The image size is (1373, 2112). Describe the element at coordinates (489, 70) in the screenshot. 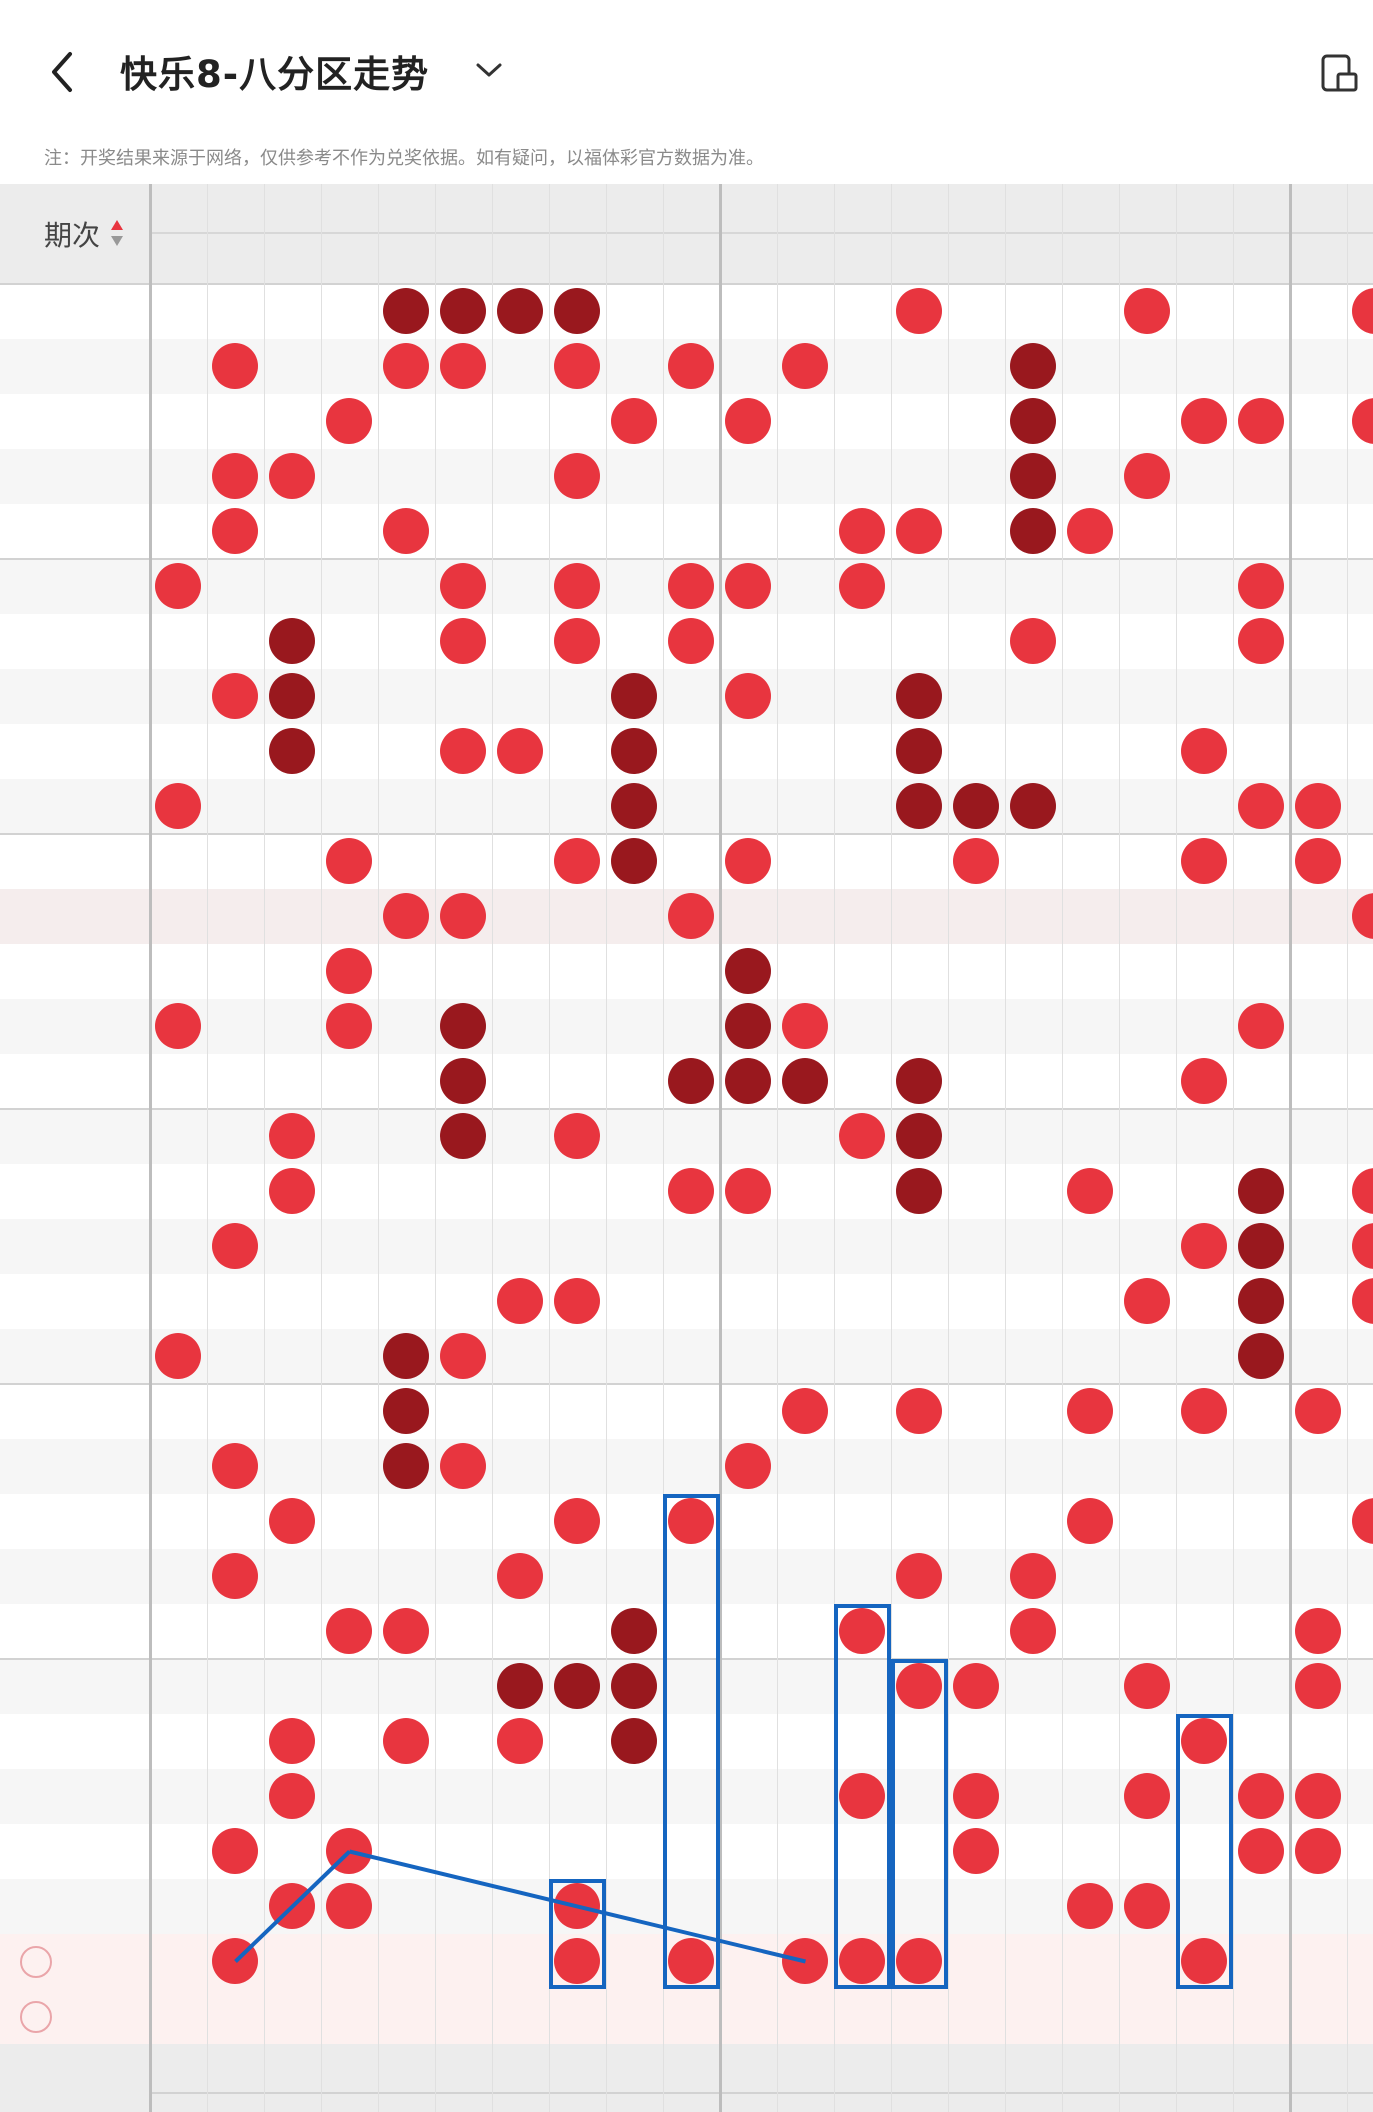

I see `chevron-down-icon` at that location.